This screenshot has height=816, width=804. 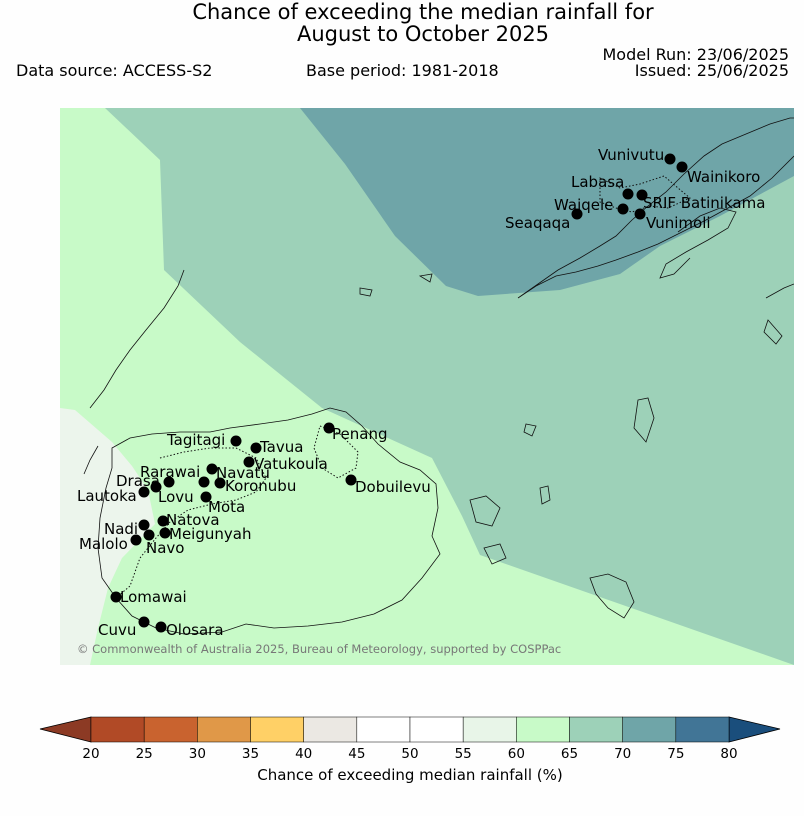 I want to click on town-marker-penang, so click(x=329, y=428).